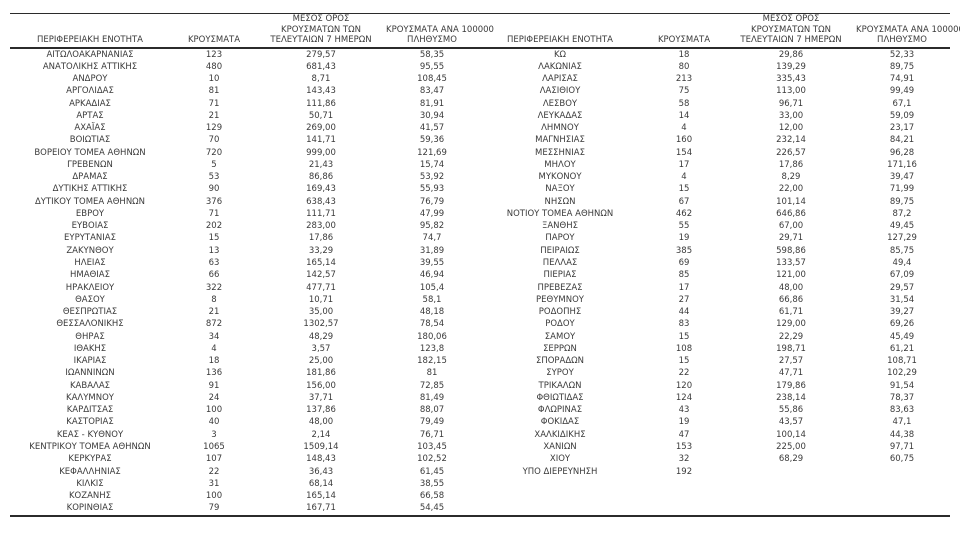 The width and height of the screenshot is (960, 533). What do you see at coordinates (90, 54) in the screenshot?
I see `region-cell: ΑΙΤΩΛΟΑΚΑΡΝΑΝΙΑΣ` at bounding box center [90, 54].